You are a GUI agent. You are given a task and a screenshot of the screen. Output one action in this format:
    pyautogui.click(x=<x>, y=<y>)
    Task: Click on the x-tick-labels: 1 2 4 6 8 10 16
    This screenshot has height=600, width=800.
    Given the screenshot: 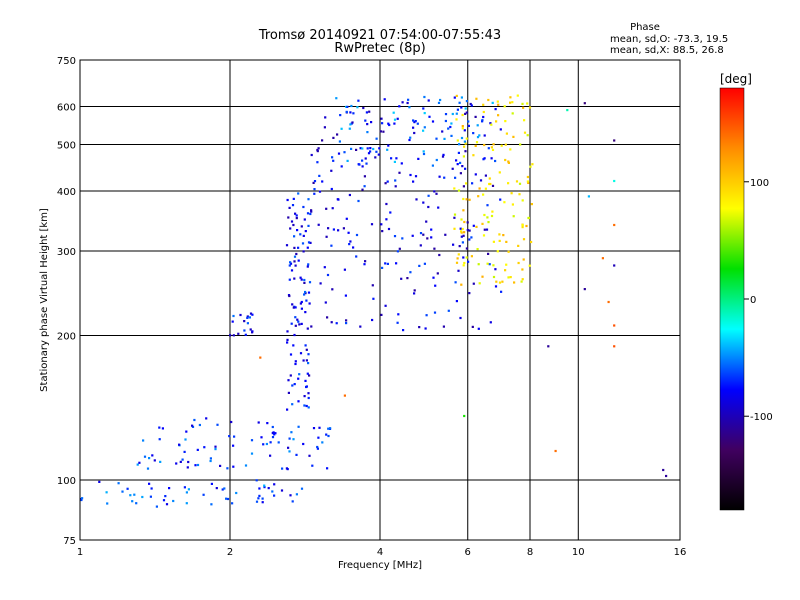 What is the action you would take?
    pyautogui.click(x=382, y=552)
    